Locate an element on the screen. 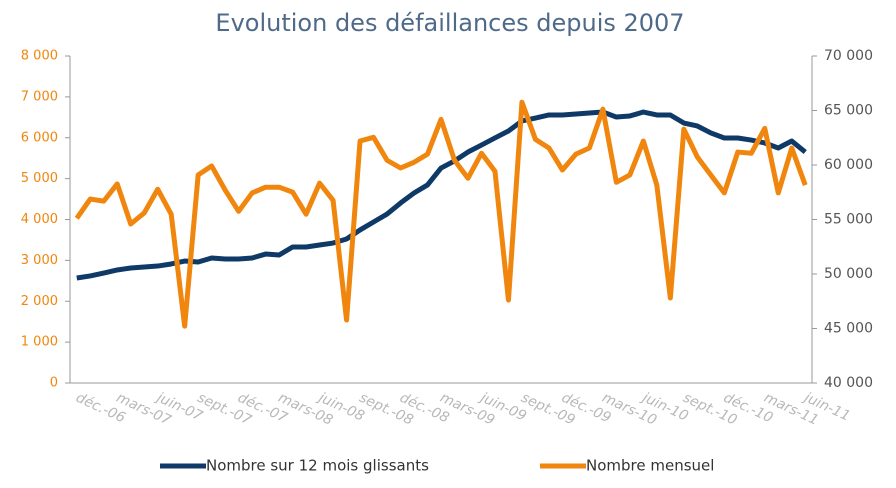  legend-label: Nombre mensuel is located at coordinates (650, 466).